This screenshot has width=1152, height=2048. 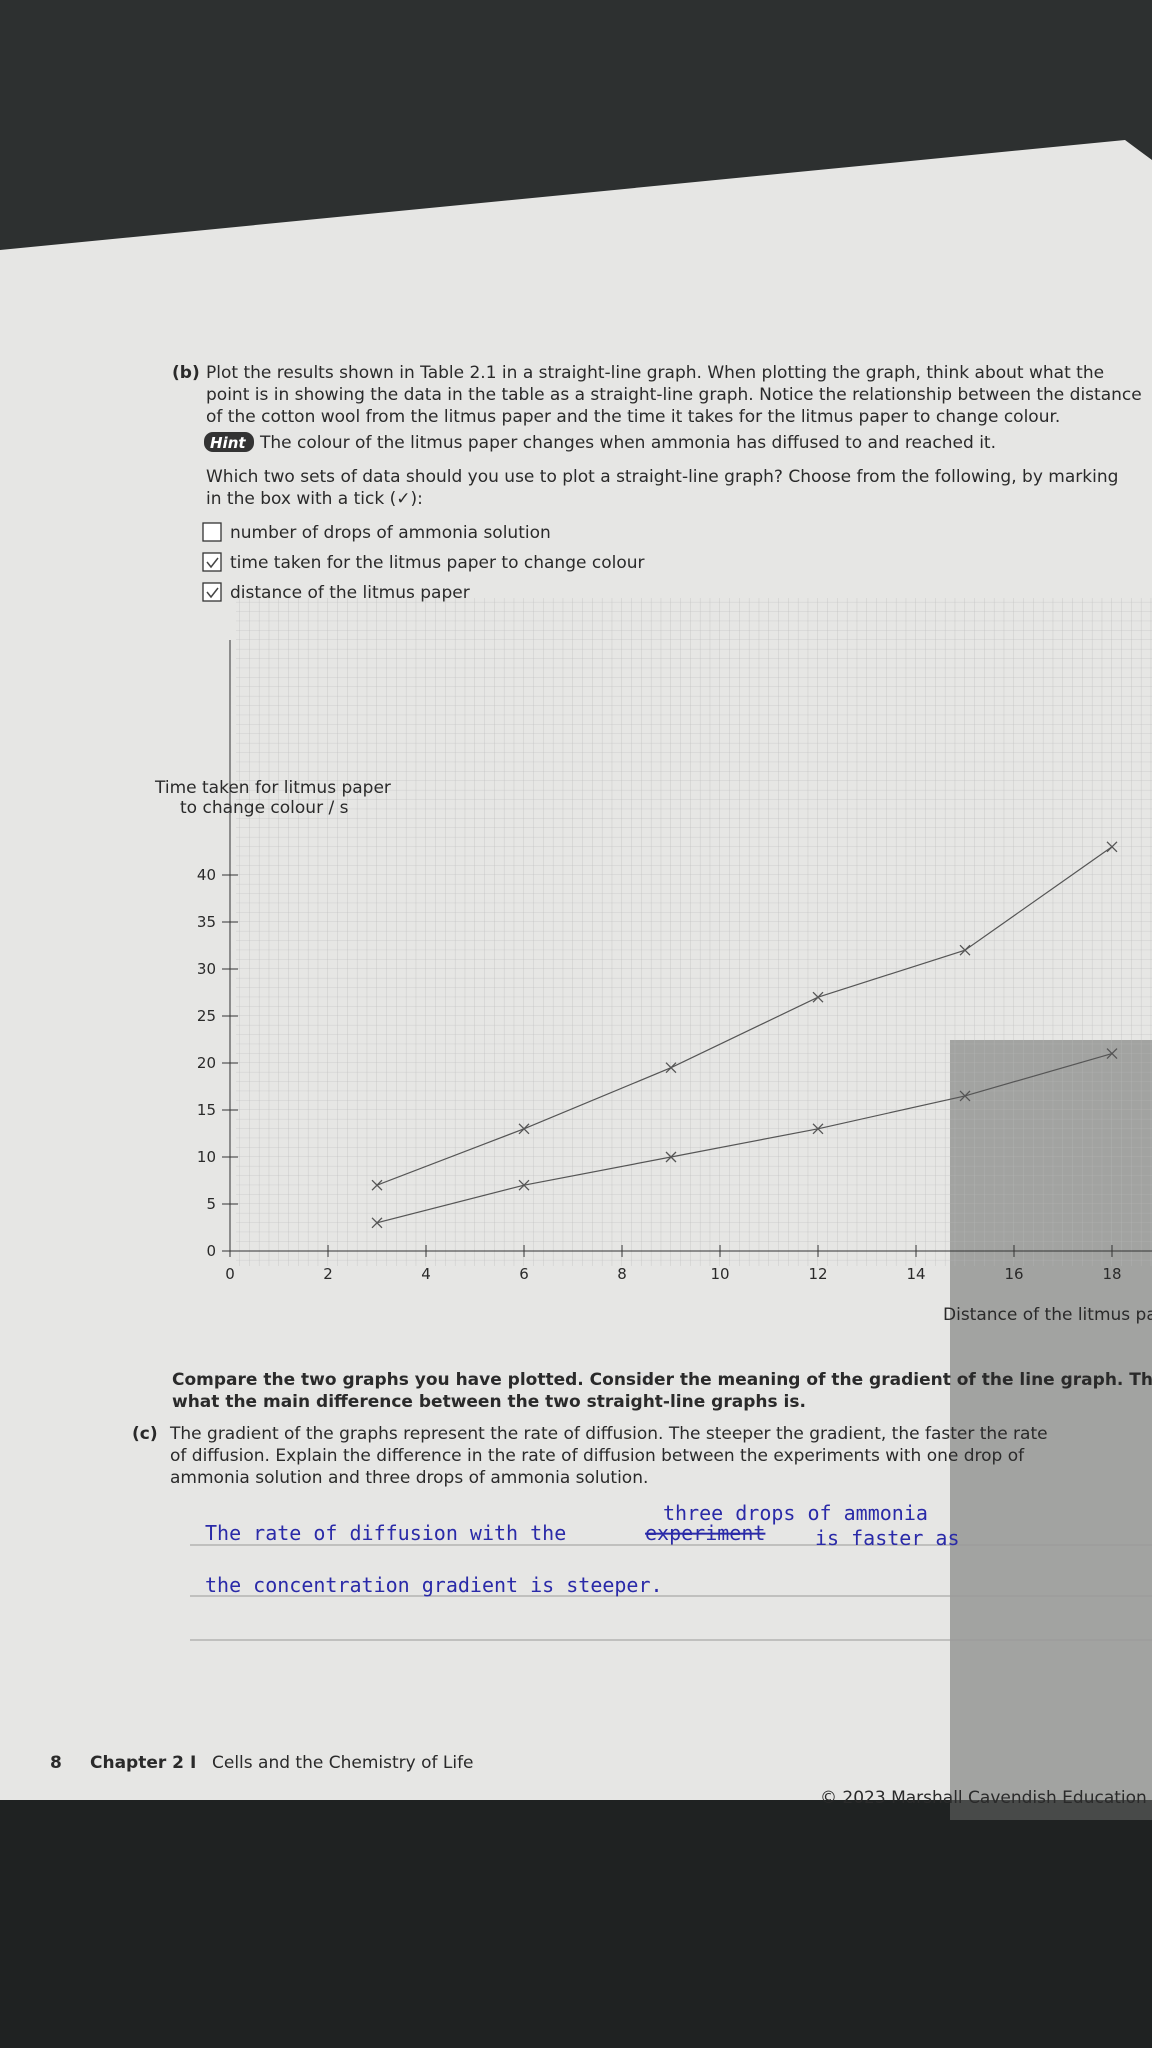 I want to click on y-tick-label: 20, so click(x=206, y=1063).